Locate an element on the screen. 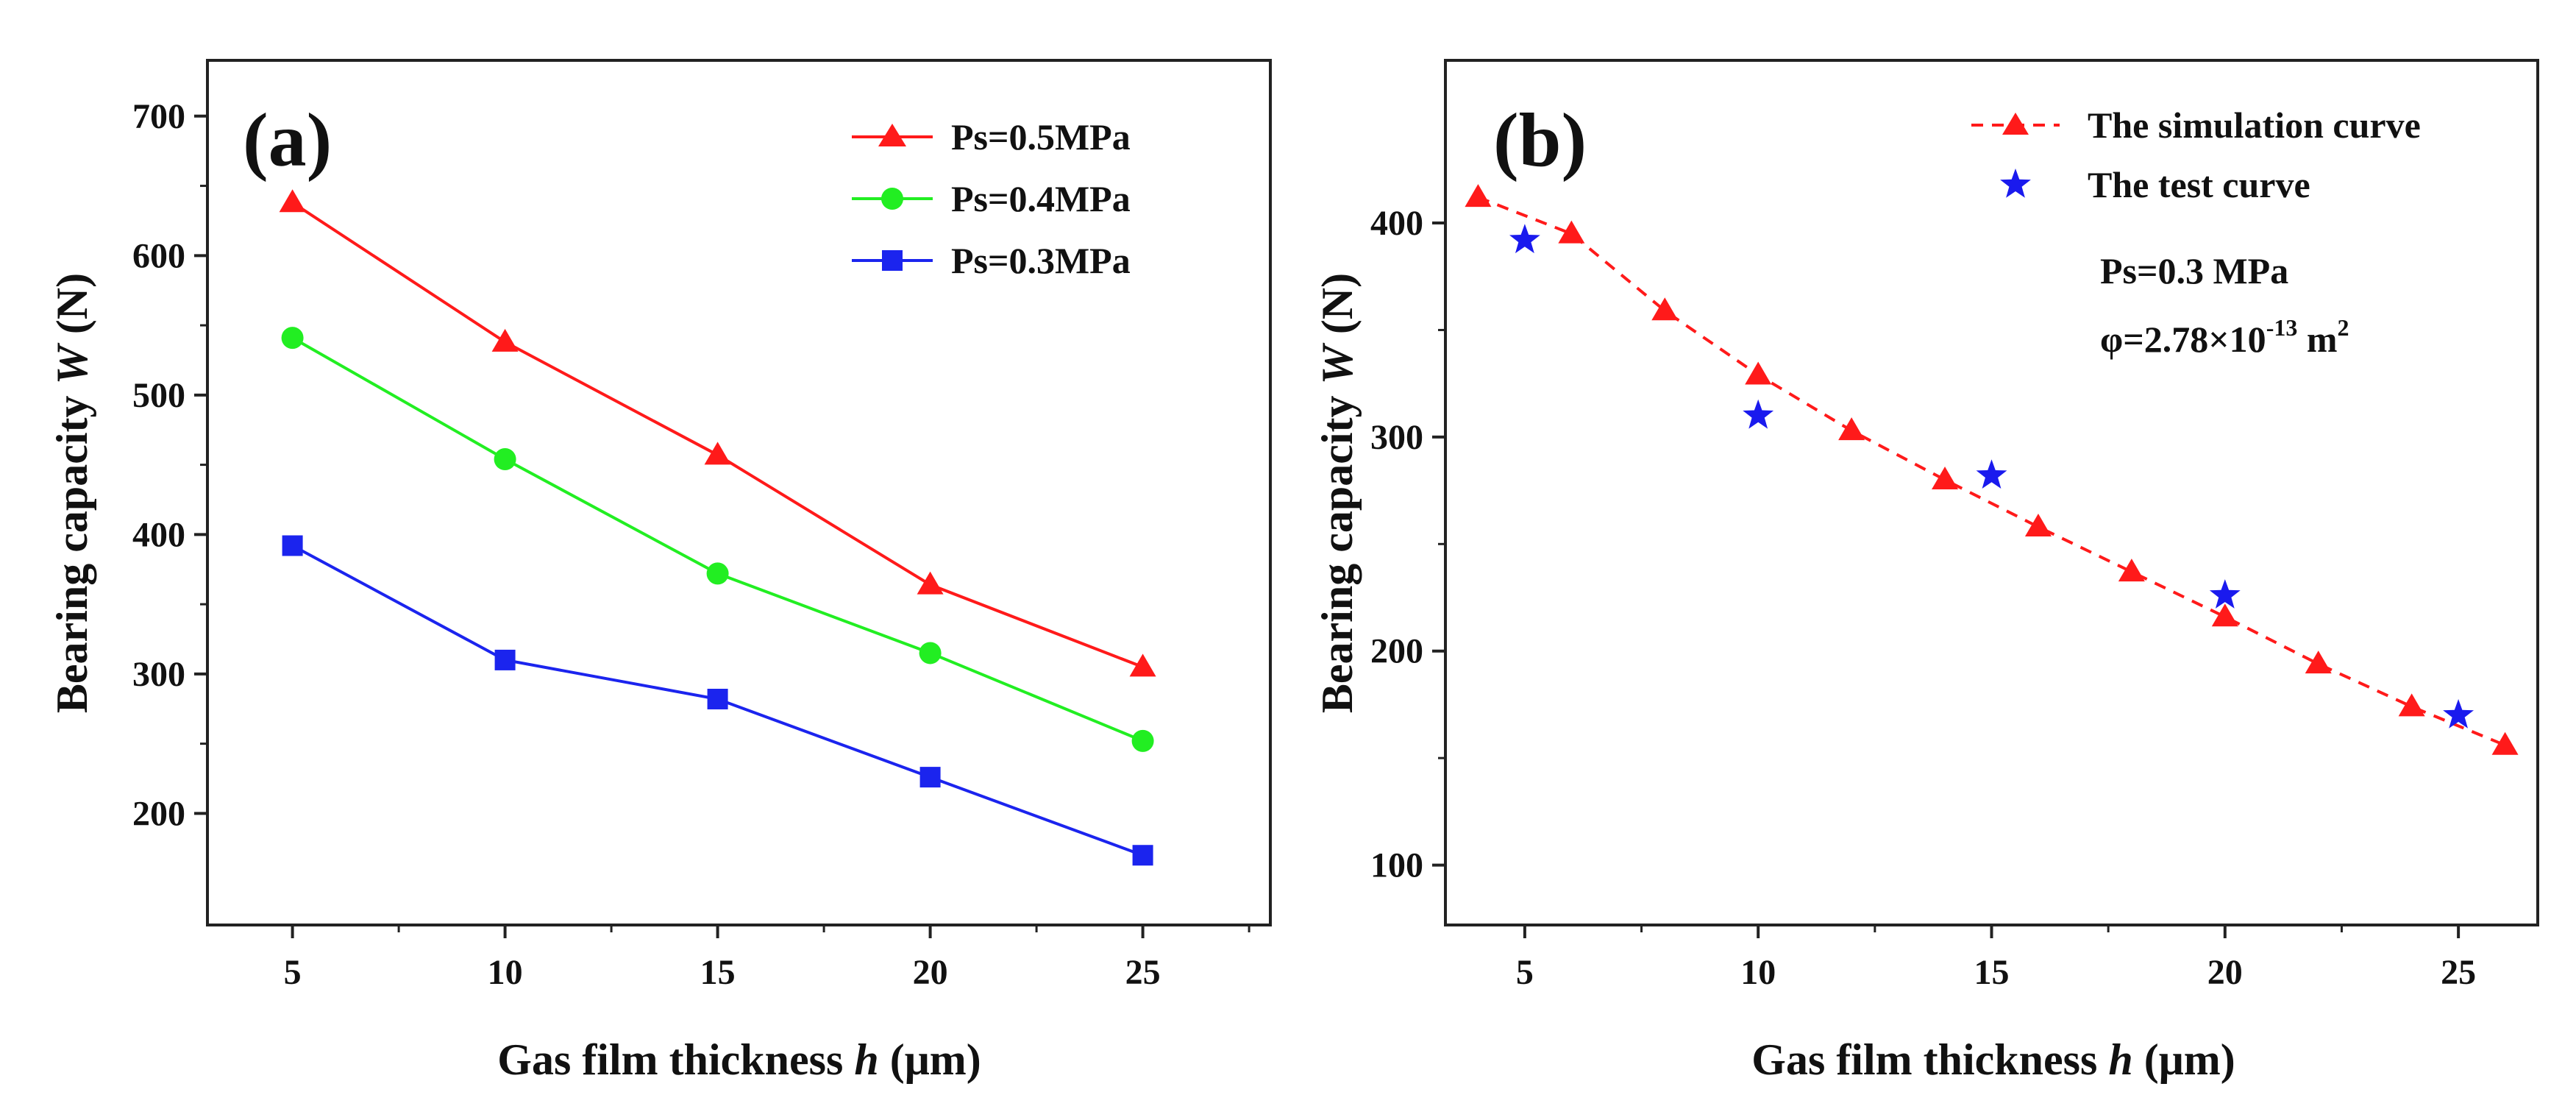 Image resolution: width=2576 pixels, height=1120 pixels. panel-a-y-ticks: 200 300 400 500 600 700 is located at coordinates (169, 465).